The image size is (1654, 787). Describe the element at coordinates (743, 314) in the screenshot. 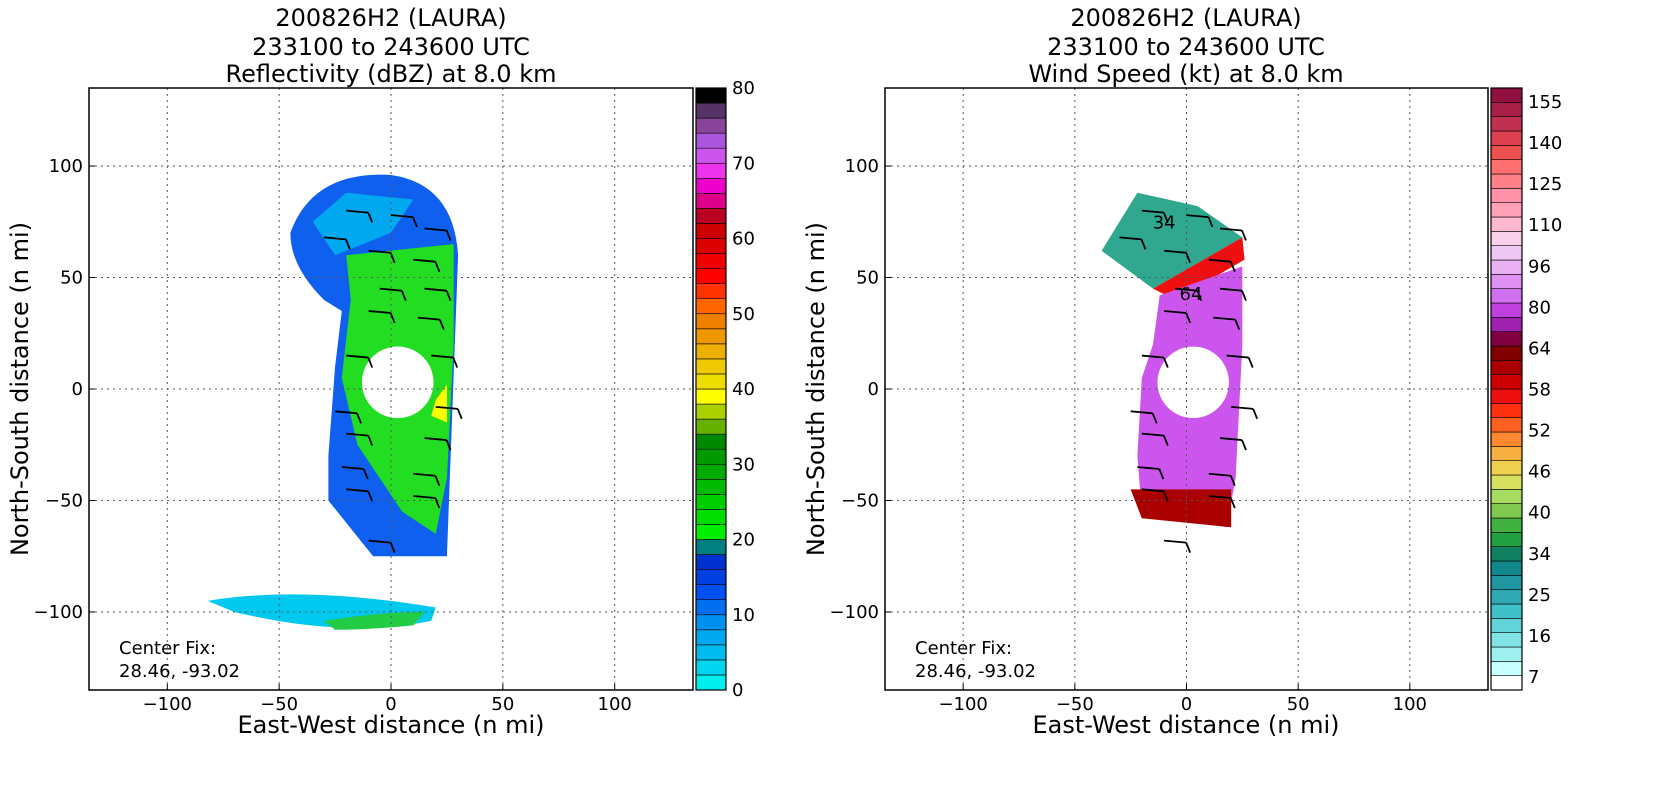

I see `colorbar-tick-label: 50` at that location.